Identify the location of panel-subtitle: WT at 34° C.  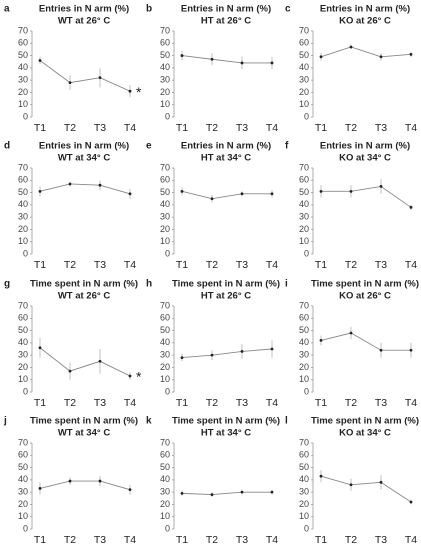
(84, 433).